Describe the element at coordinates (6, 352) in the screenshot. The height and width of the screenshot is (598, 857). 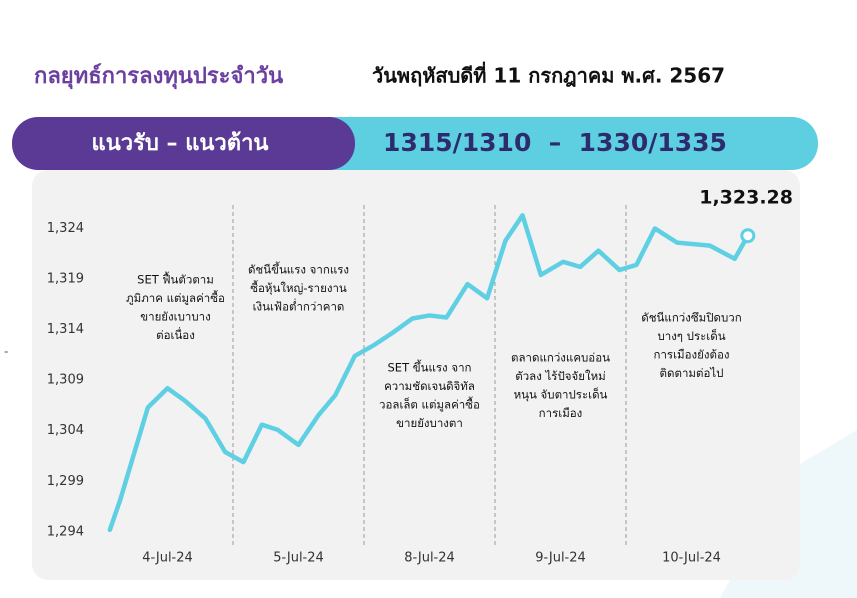
I see `marker: -` at that location.